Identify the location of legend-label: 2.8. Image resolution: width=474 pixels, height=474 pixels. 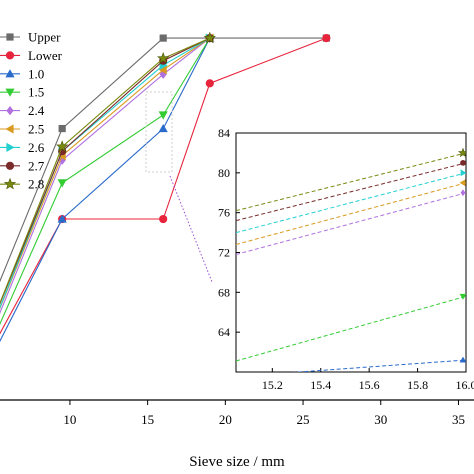
(36, 184).